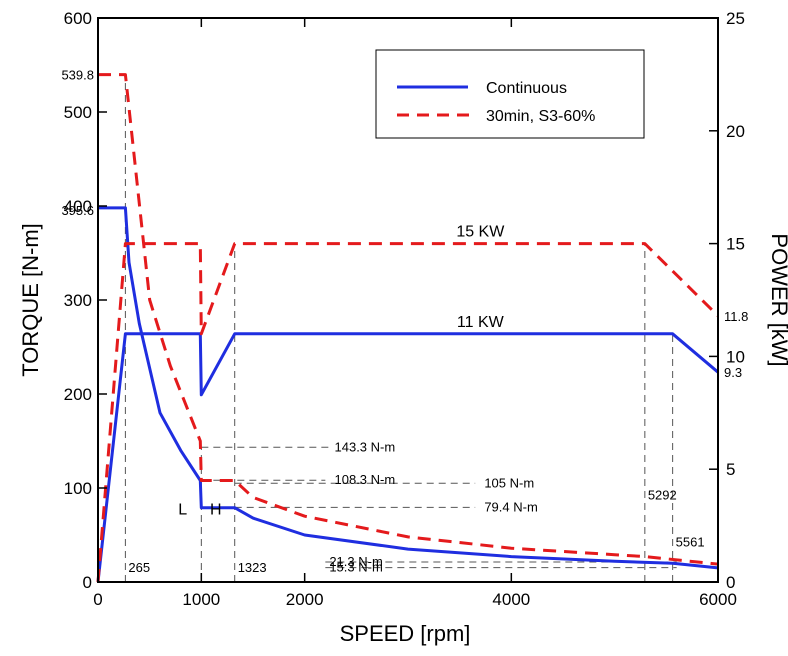 The height and width of the screenshot is (656, 788). Describe the element at coordinates (201, 599) in the screenshot. I see `x-tick-label: 1000` at that location.